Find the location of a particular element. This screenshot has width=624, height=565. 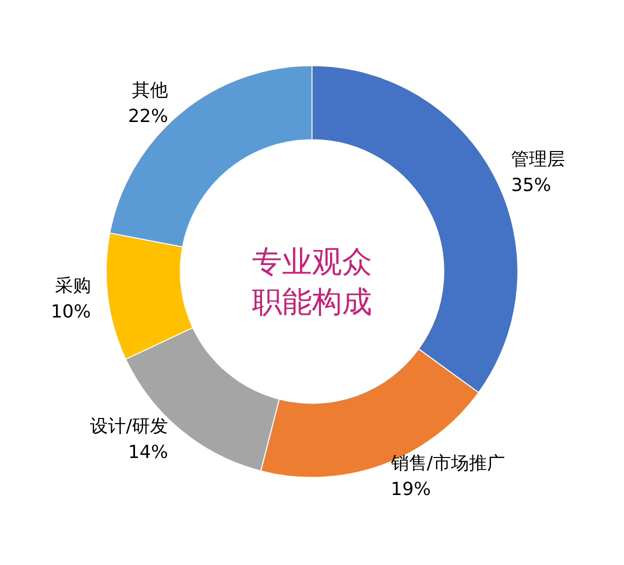

data-label: 22% is located at coordinates (148, 117).